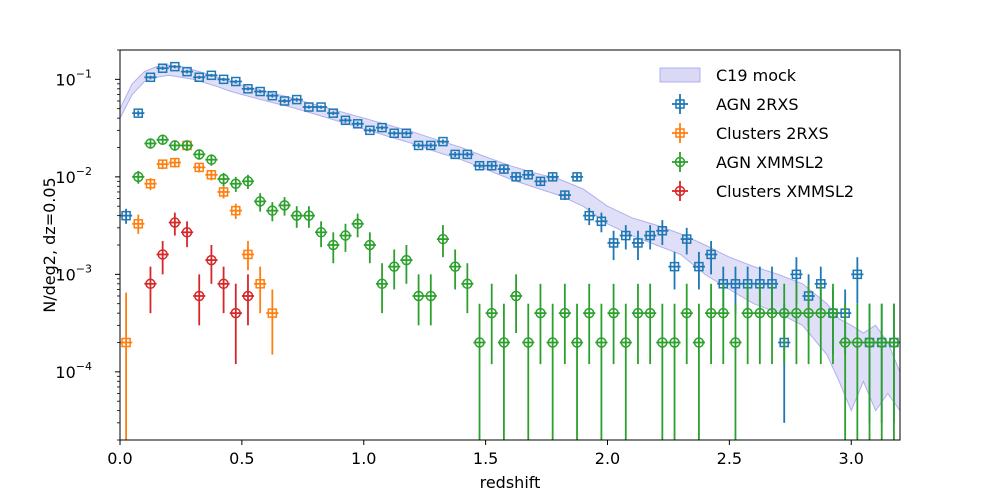 This screenshot has width=1000, height=500. I want to click on legend-label: AGN XMMSL2, so click(770, 162).